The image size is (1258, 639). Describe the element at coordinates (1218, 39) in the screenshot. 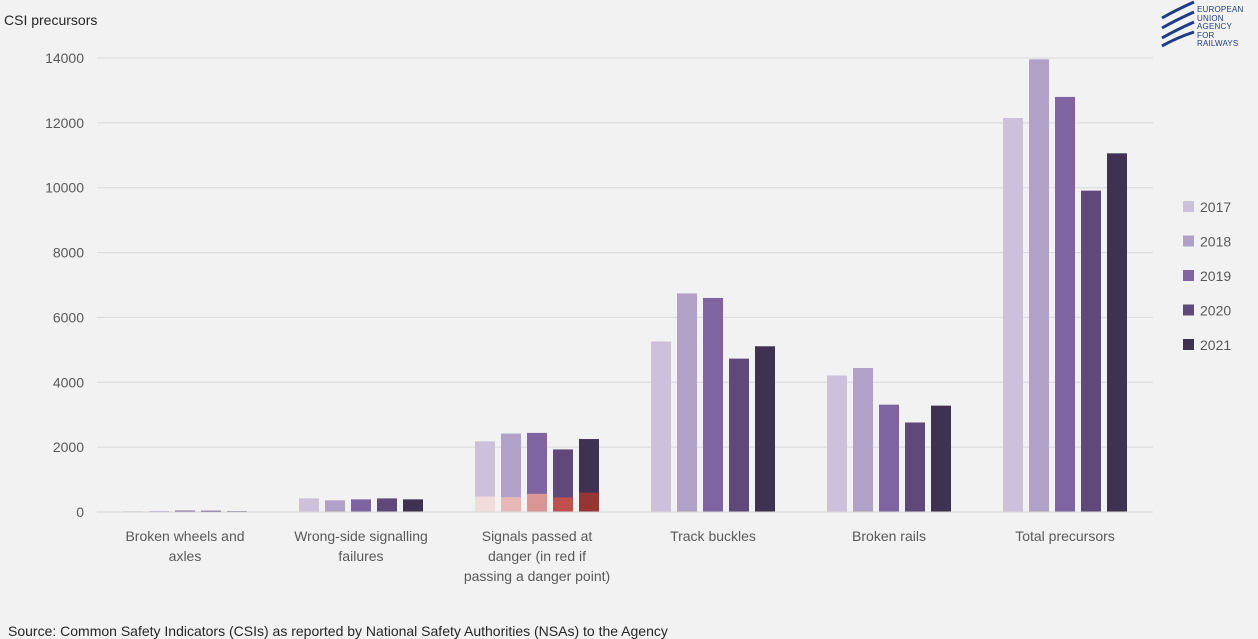

I see `logo-line-4: FOR RAILWAYS` at that location.